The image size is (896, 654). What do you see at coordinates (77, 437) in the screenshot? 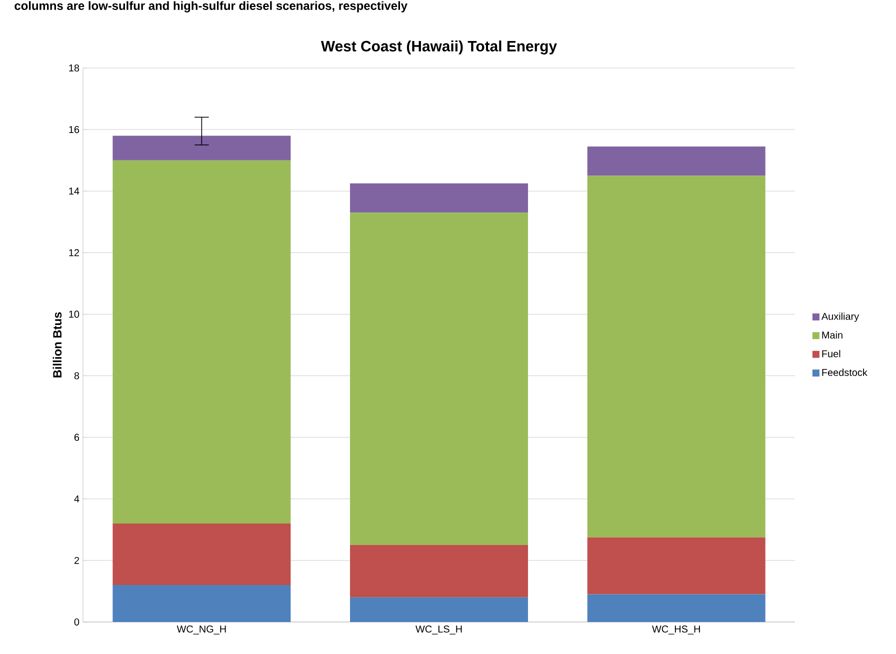
I see `y-tick-label: 6` at bounding box center [77, 437].